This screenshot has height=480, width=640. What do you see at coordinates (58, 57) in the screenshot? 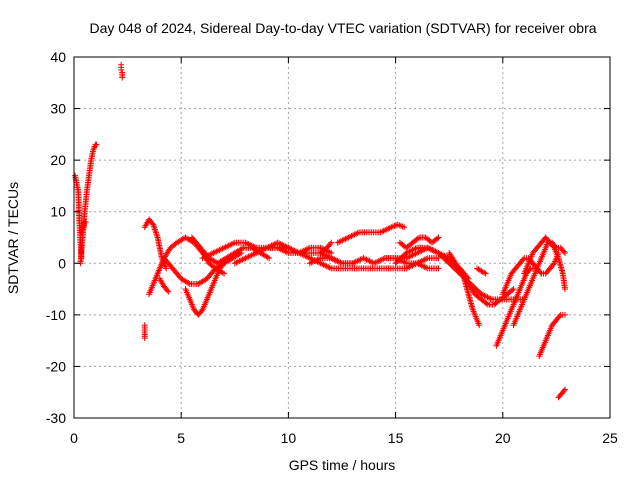
I see `y-tick-label: 40` at bounding box center [58, 57].